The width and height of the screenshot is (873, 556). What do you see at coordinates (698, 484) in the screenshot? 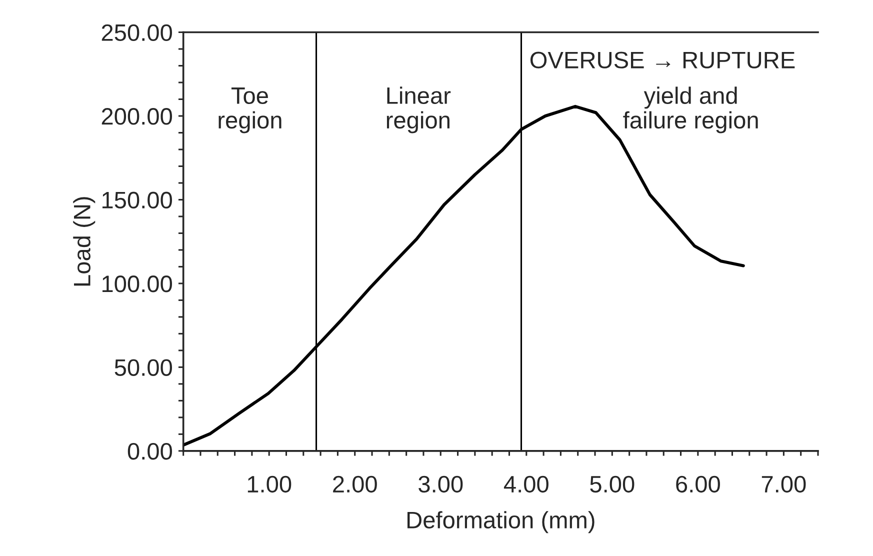
I see `x-tick-label: 6.00` at bounding box center [698, 484].